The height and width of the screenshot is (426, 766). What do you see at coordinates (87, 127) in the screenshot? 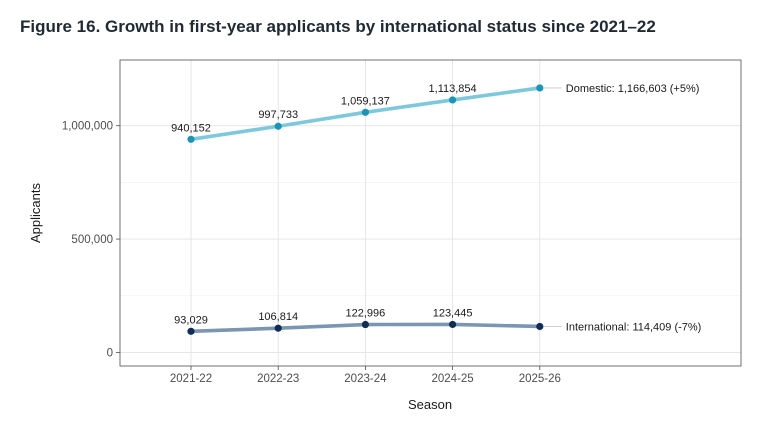
I see `y-tick-label: 1,000,000` at bounding box center [87, 127].